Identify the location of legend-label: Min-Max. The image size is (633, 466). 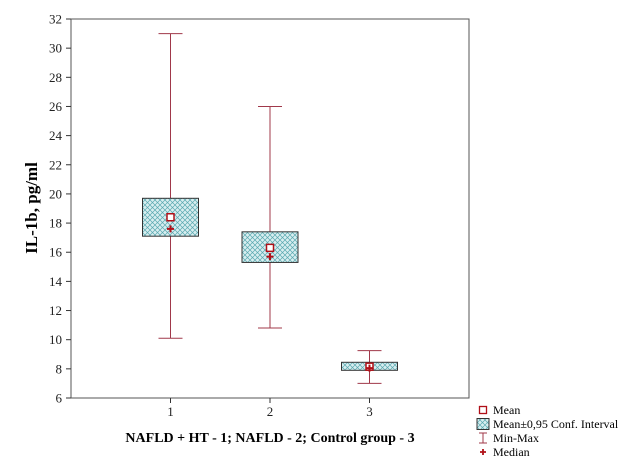
(516, 438).